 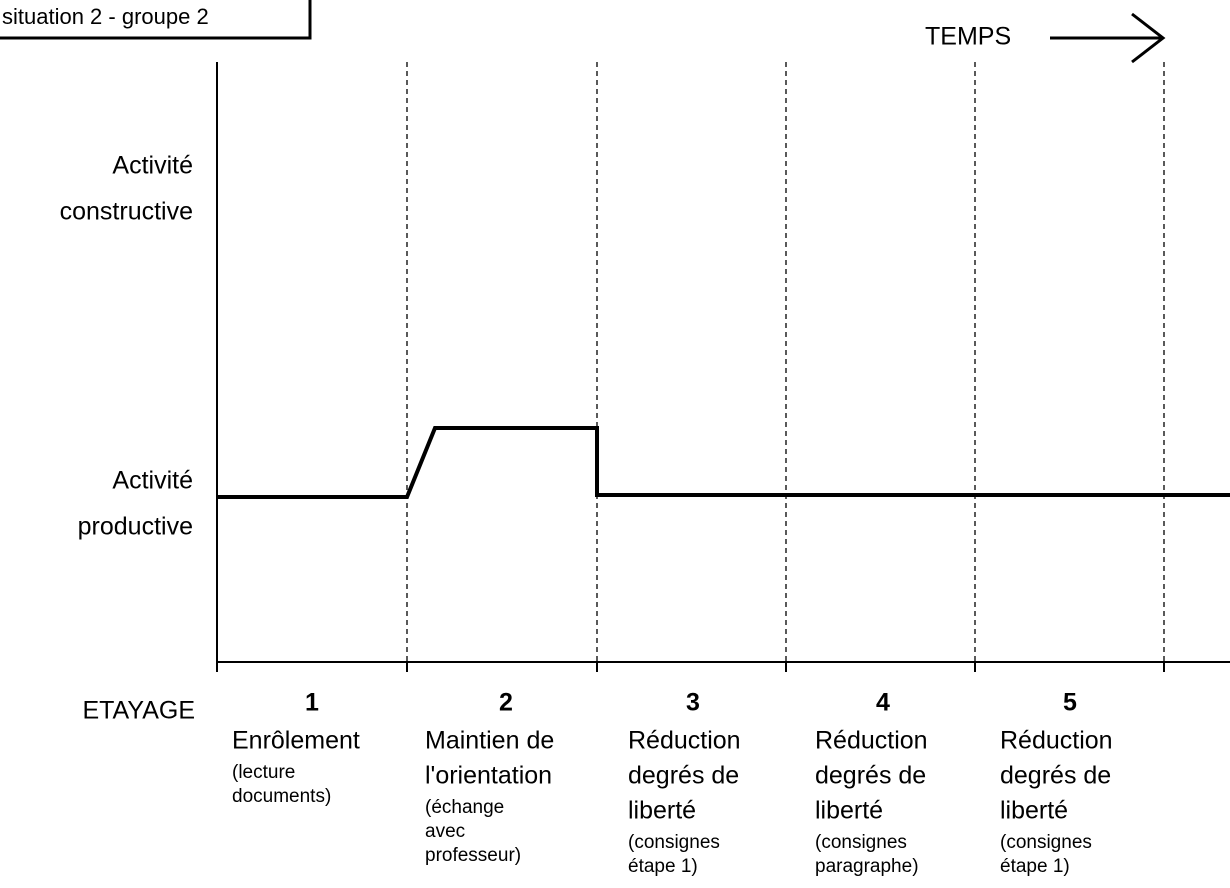 I want to click on step-number: 5, so click(x=1070, y=703).